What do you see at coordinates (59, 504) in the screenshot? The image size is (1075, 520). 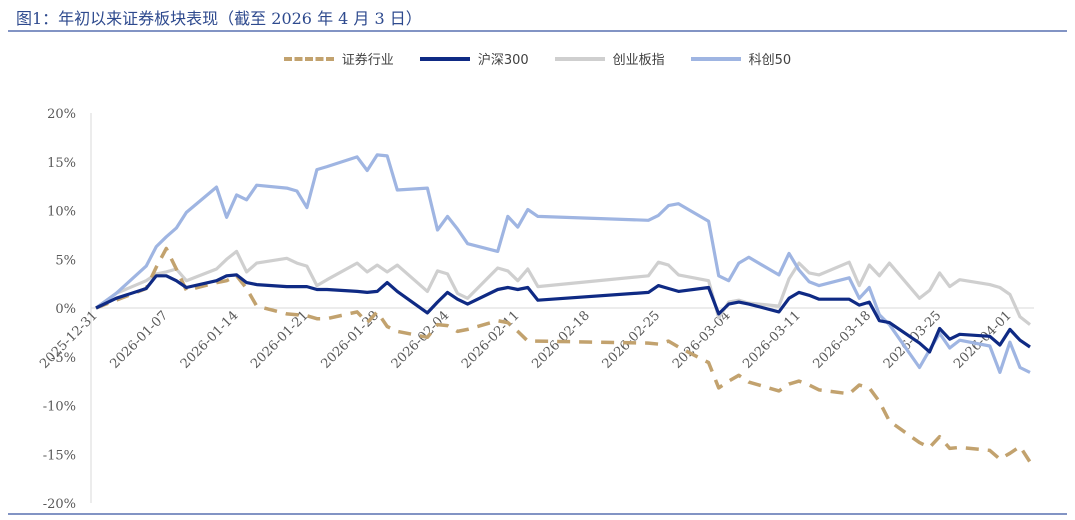 I see `y-tick-label: -20%` at bounding box center [59, 504].